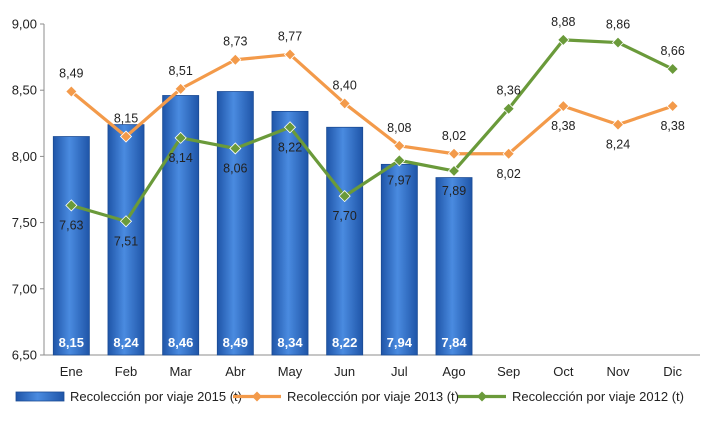 This screenshot has width=715, height=421. What do you see at coordinates (24, 156) in the screenshot?
I see `y-tick-label: 8,00` at bounding box center [24, 156].